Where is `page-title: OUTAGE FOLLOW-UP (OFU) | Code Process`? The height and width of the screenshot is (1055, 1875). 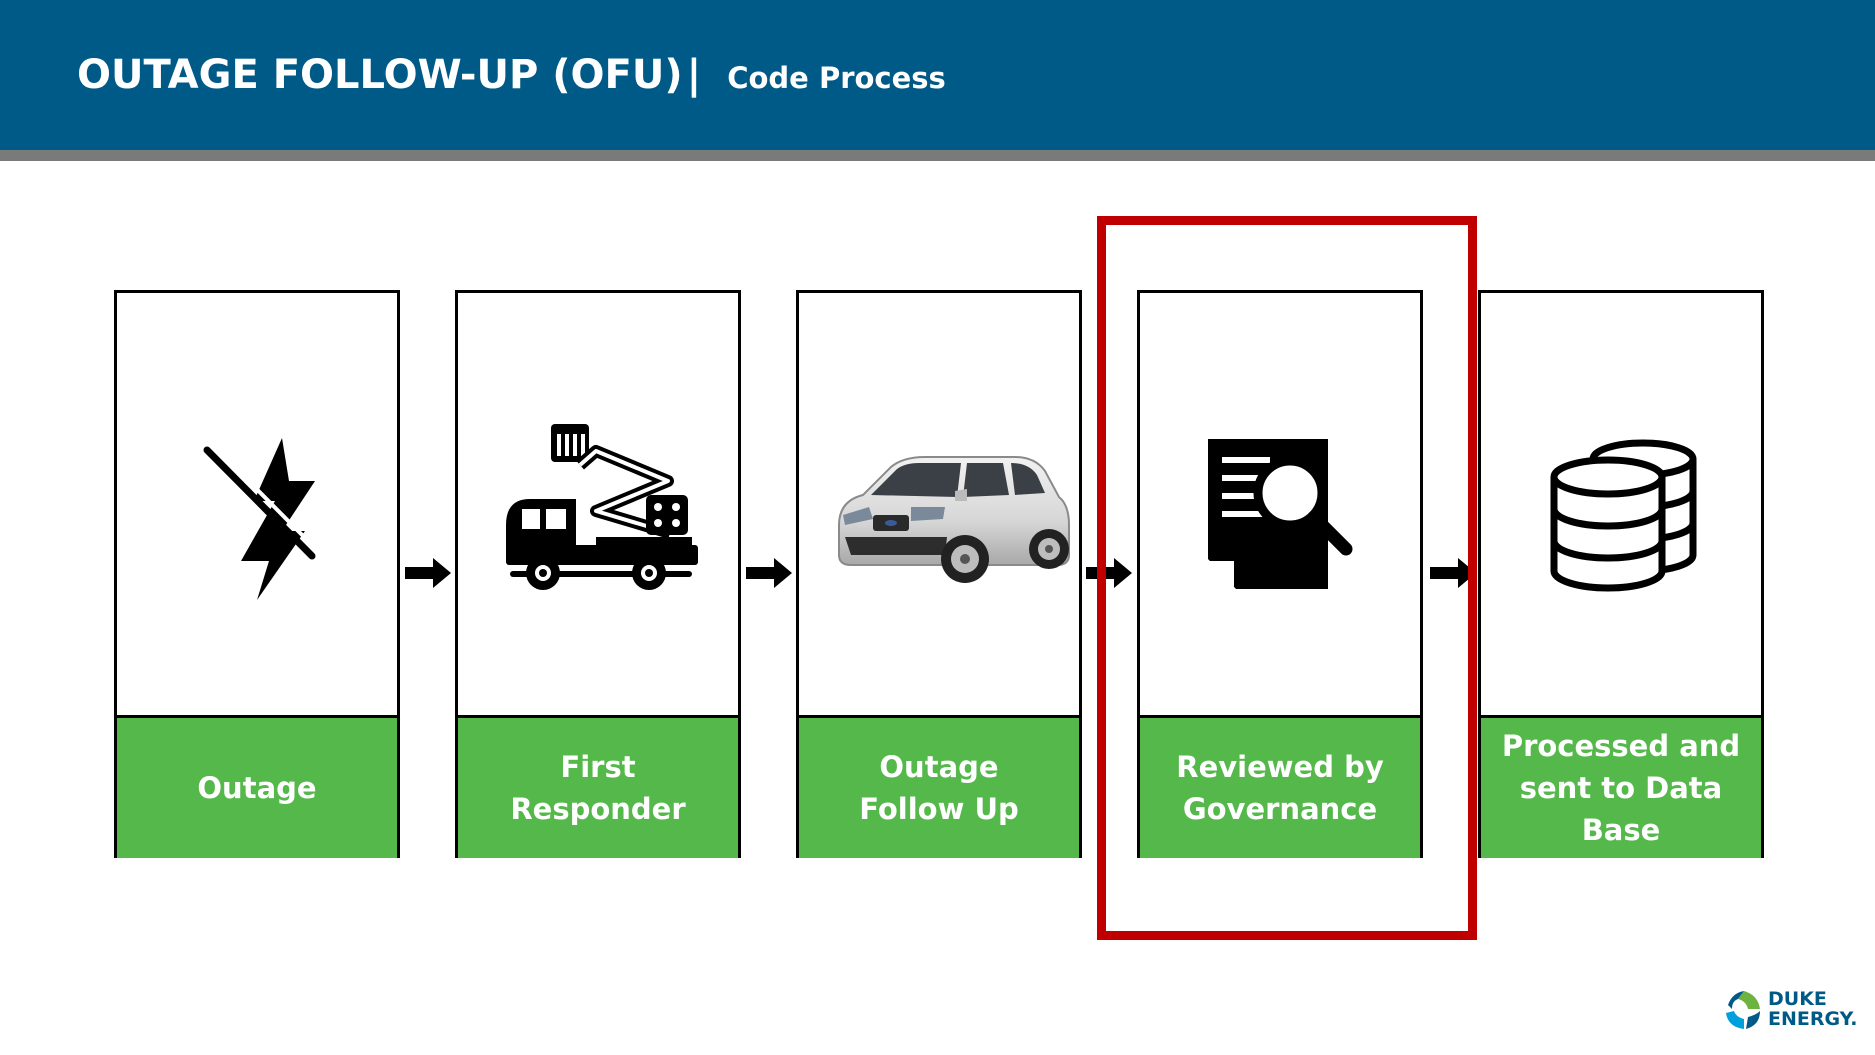 page-title: OUTAGE FOLLOW-UP (OFU) | Code Process is located at coordinates (511, 76).